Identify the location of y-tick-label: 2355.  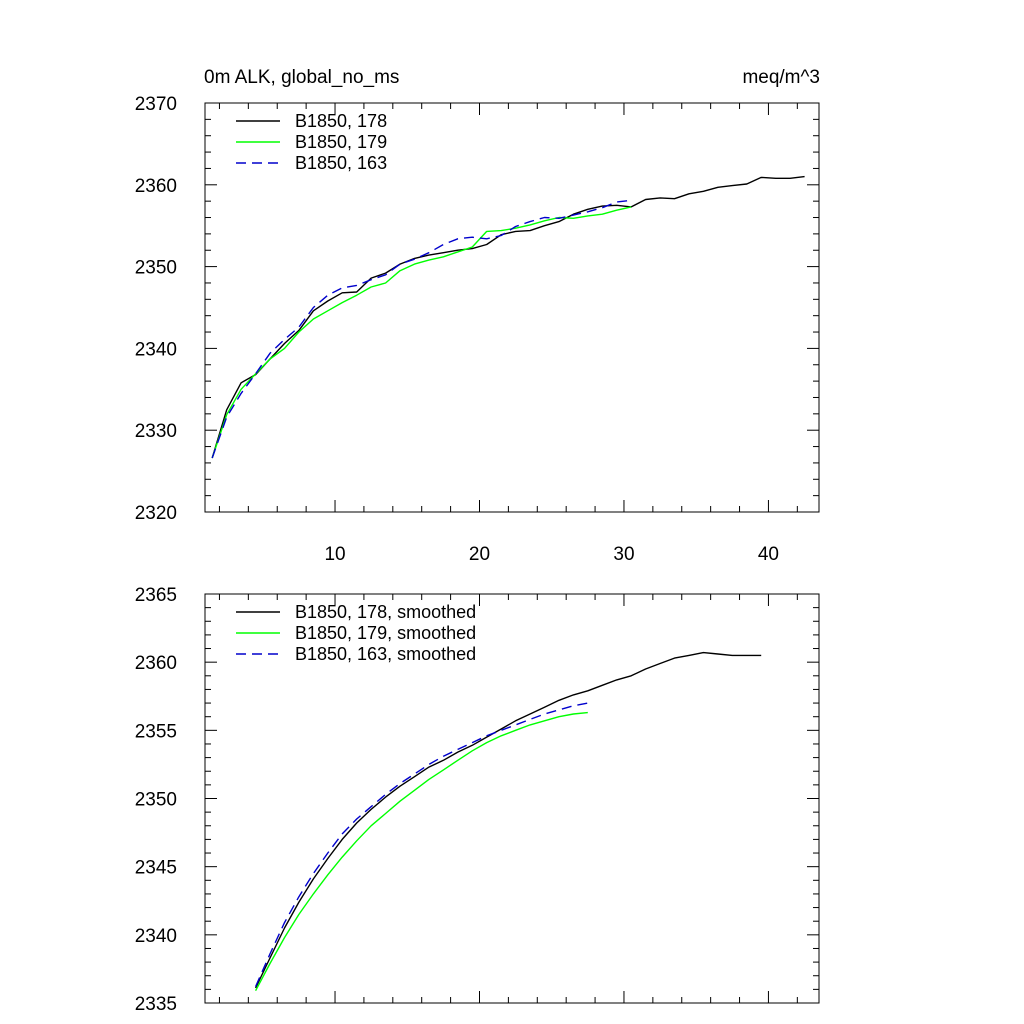
(156, 731).